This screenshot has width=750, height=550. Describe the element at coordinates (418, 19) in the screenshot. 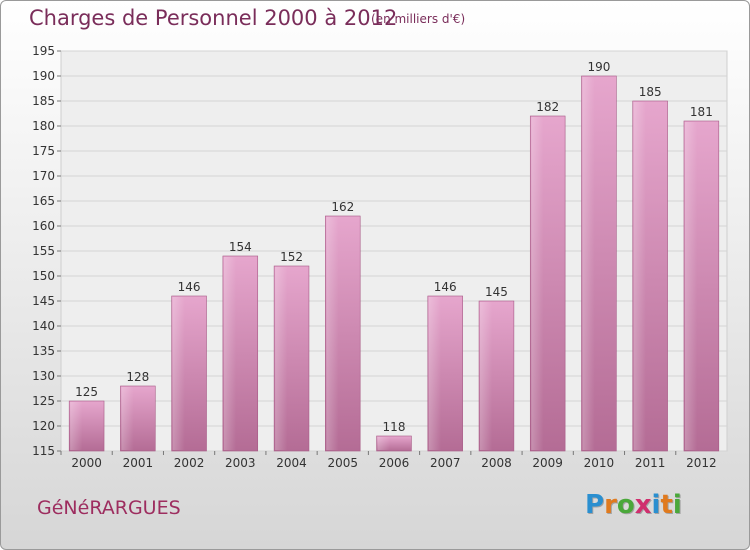

I see `chart-subtitle: (en milliers d'€)` at that location.